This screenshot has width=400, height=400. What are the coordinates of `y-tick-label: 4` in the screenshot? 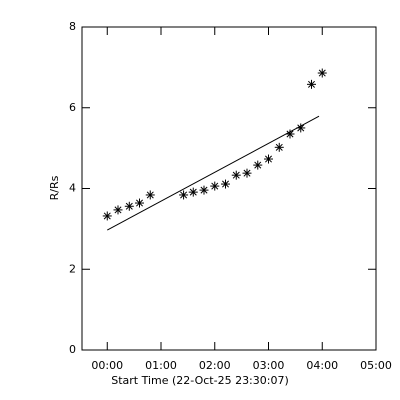 It's located at (72, 188).